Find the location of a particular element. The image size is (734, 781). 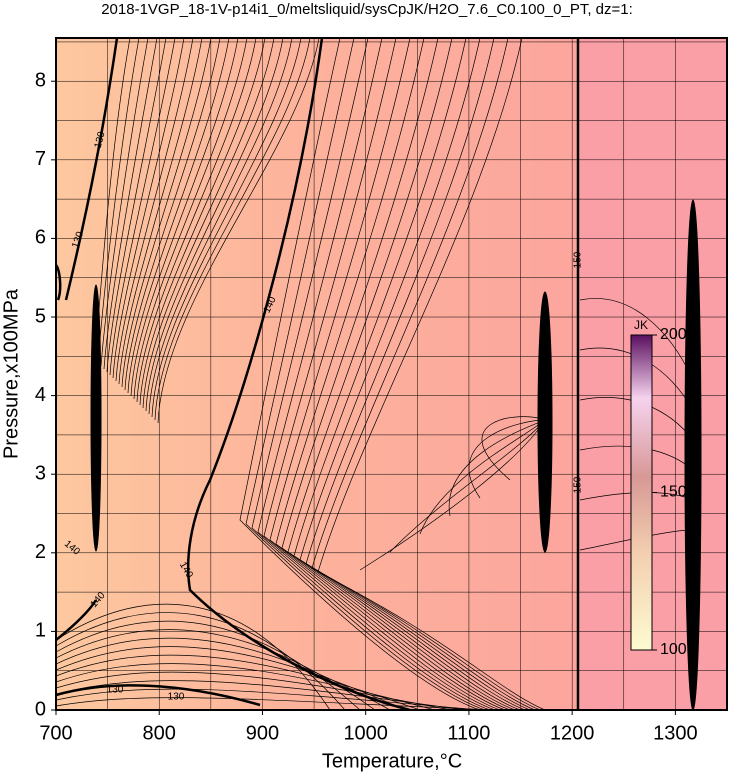

x-tick-label: 1300 is located at coordinates (675, 733).